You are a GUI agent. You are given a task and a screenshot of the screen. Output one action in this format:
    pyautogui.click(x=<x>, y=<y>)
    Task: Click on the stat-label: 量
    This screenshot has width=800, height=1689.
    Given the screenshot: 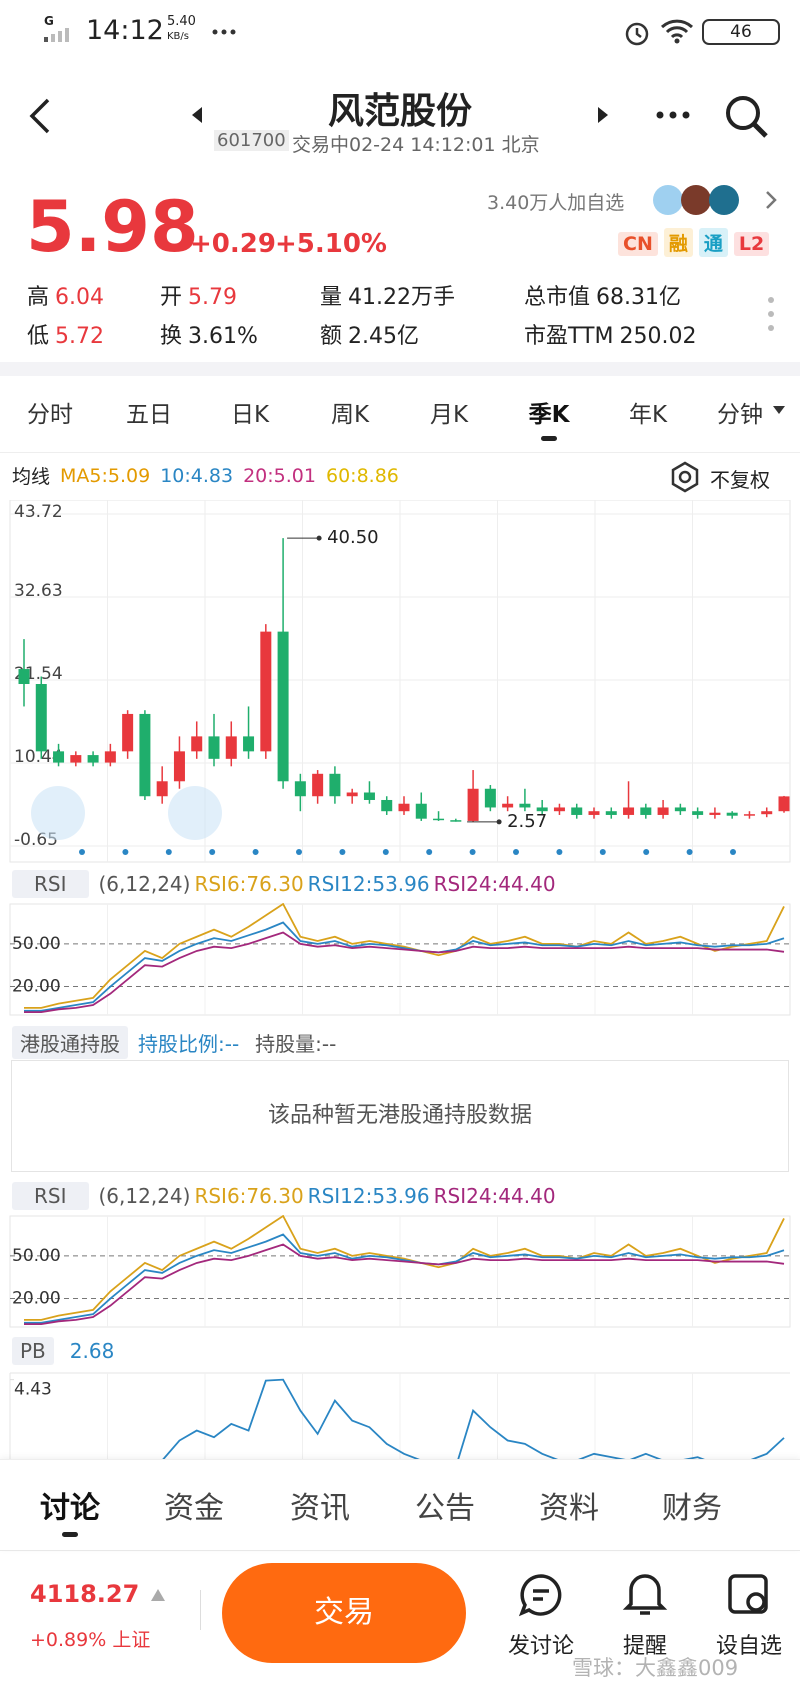 What is the action you would take?
    pyautogui.click(x=331, y=297)
    